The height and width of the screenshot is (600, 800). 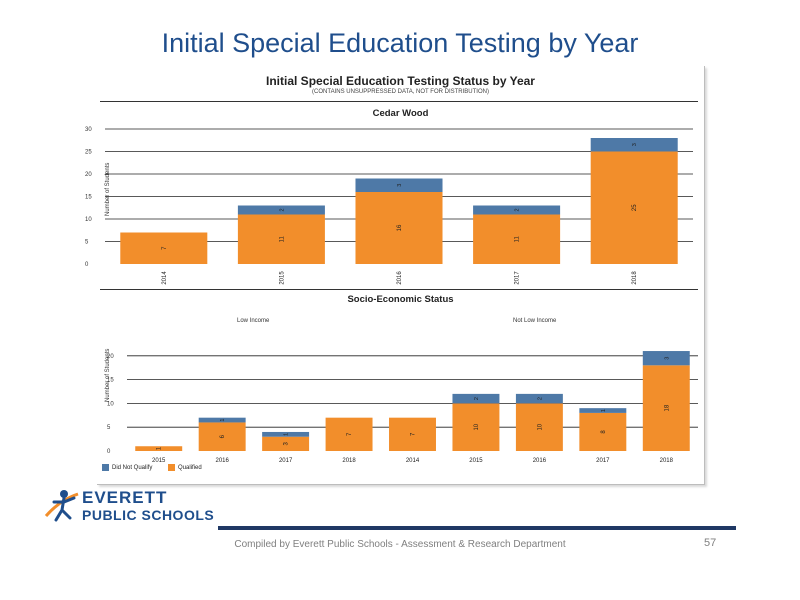 I want to click on cedar-wood-label-qualified: 7, so click(x=165, y=248).